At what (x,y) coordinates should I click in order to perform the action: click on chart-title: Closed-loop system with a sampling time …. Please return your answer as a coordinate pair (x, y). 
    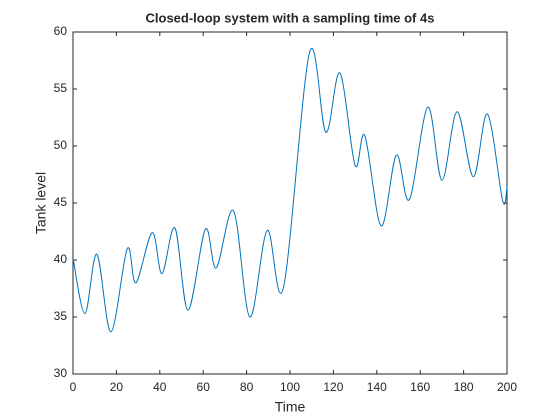
    Looking at the image, I should click on (290, 17).